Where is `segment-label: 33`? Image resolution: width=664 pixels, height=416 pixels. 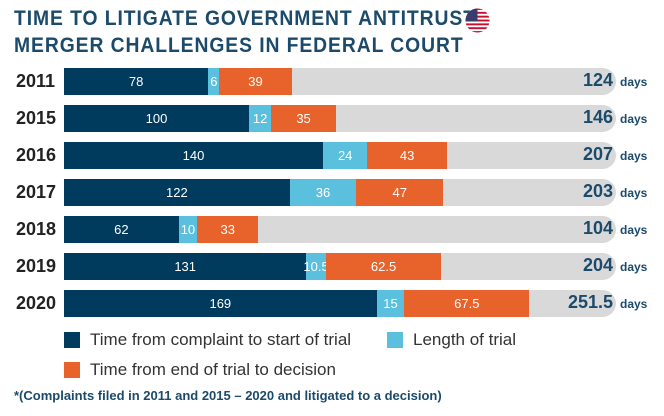
segment-label: 33 is located at coordinates (227, 229).